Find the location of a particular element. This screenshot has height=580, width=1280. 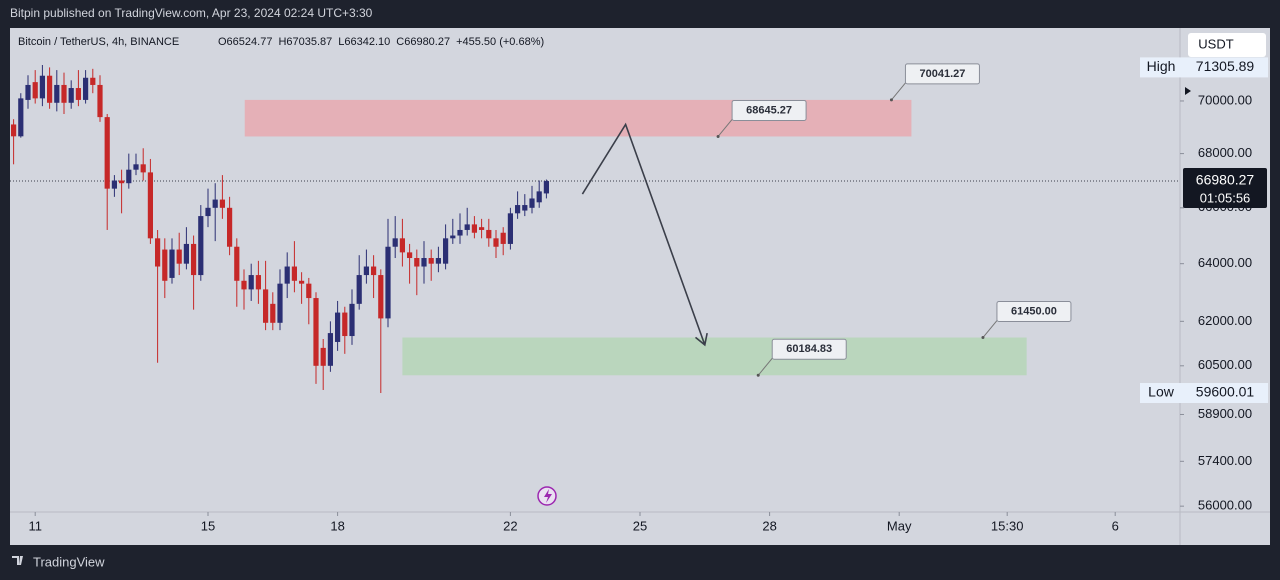

projection-arrowhead is located at coordinates (701, 339).